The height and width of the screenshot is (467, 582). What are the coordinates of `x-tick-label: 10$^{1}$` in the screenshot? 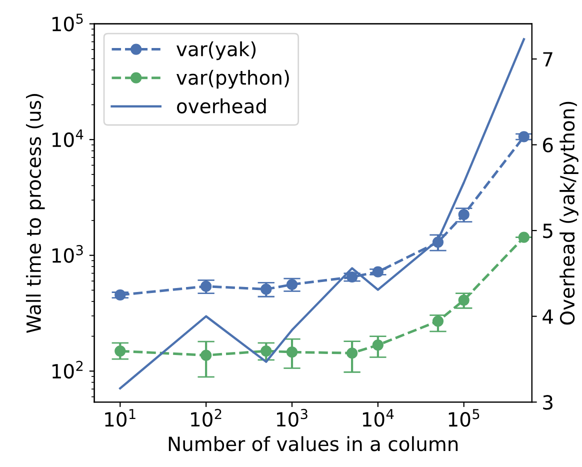 It's located at (120, 418).